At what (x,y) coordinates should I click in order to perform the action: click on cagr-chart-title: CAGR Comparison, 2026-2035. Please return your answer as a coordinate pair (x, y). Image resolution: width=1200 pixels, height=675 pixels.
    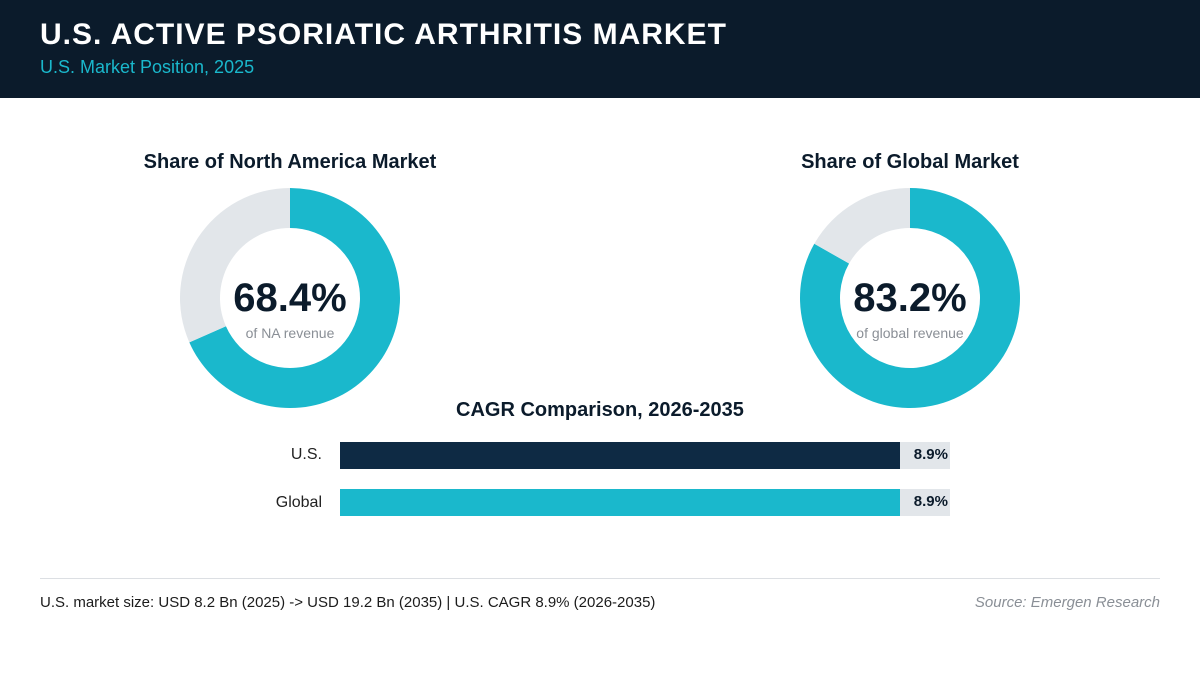
    Looking at the image, I should click on (600, 410).